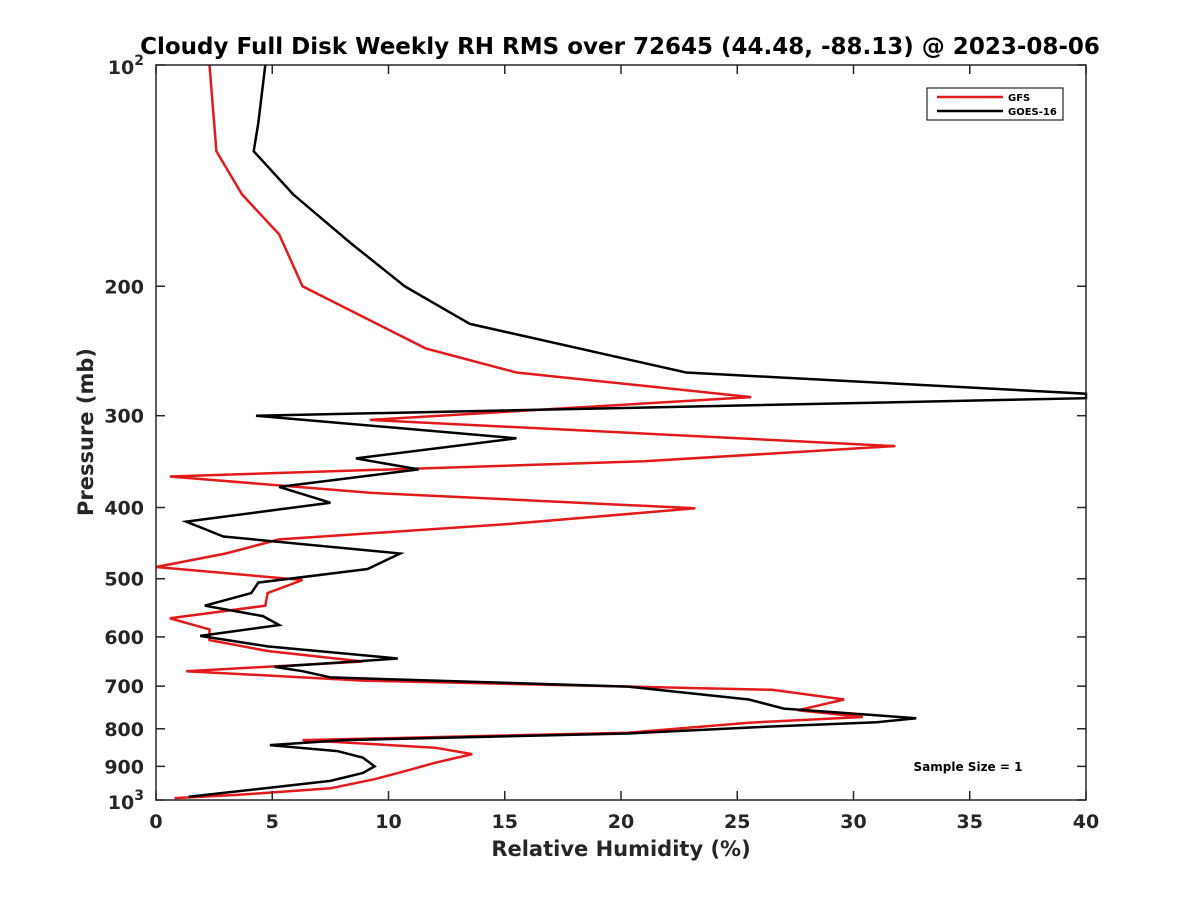 This screenshot has height=904, width=1200. Describe the element at coordinates (388, 822) in the screenshot. I see `x-tick-label: 10` at that location.